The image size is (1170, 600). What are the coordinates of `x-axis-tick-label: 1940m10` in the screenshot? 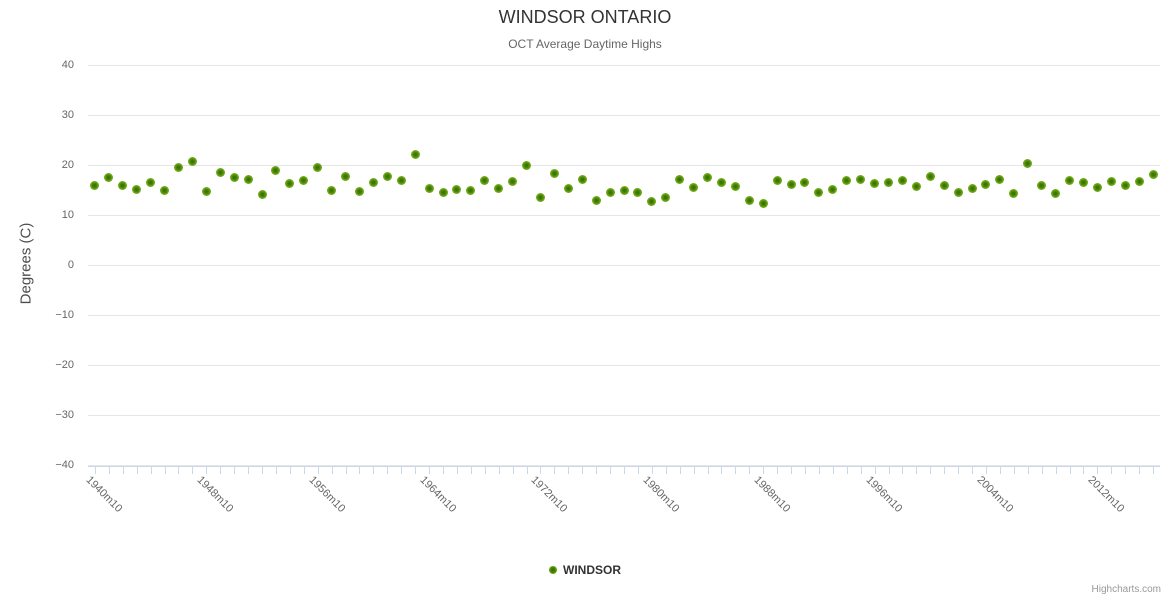 It's located at (104, 494).